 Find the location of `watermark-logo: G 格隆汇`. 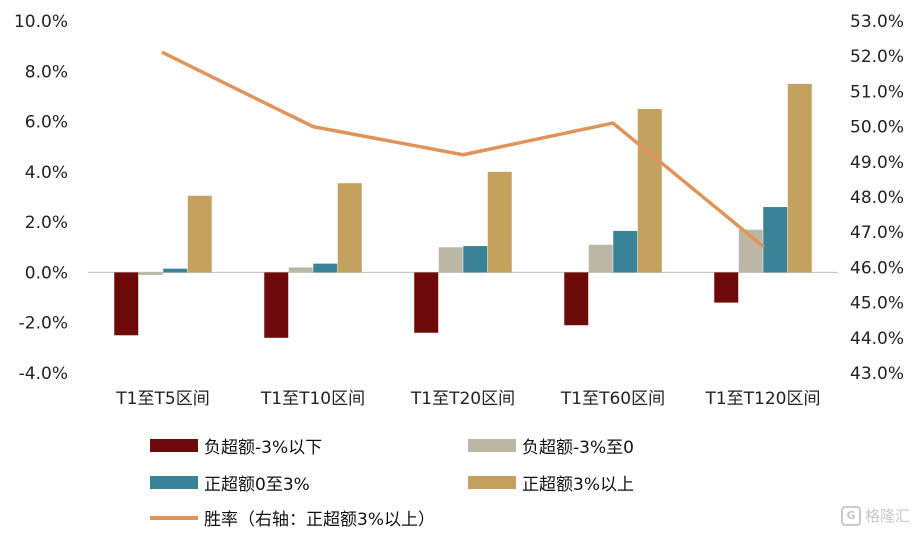

watermark-logo: G 格隆汇 is located at coordinates (875, 515).